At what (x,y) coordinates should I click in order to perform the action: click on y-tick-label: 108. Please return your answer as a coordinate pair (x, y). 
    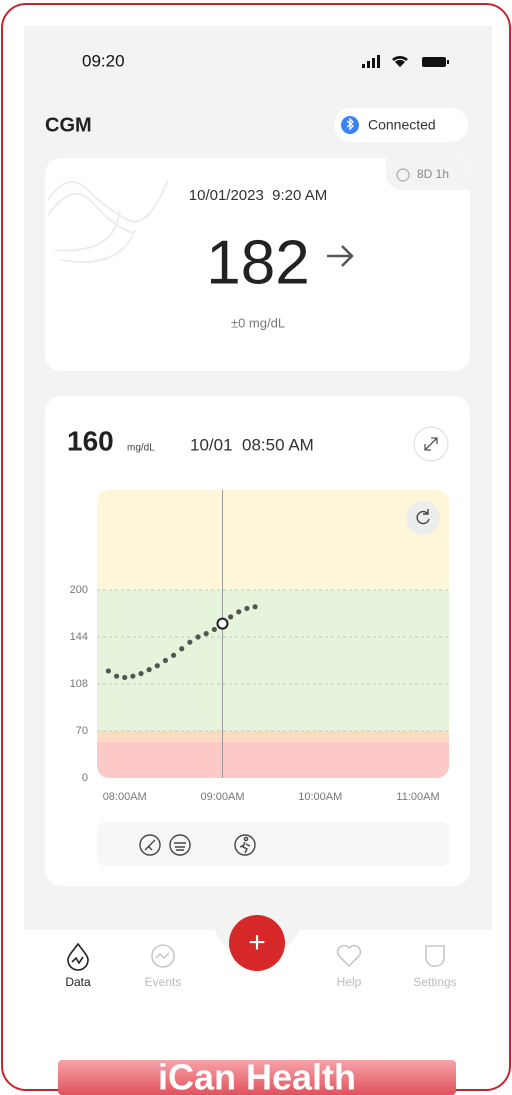
    Looking at the image, I should click on (79, 684).